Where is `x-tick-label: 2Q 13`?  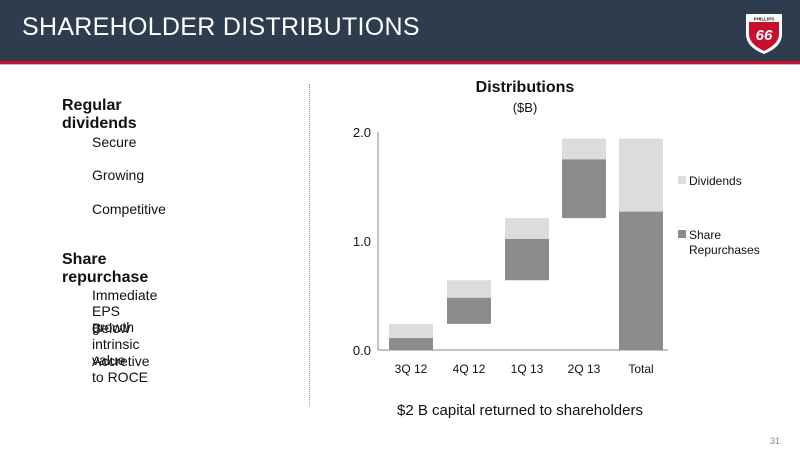 x-tick-label: 2Q 13 is located at coordinates (584, 369).